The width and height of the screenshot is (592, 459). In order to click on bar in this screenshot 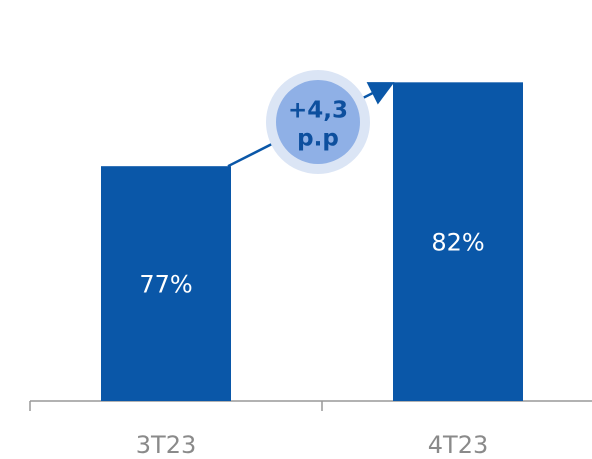, I will do `click(166, 283)`.